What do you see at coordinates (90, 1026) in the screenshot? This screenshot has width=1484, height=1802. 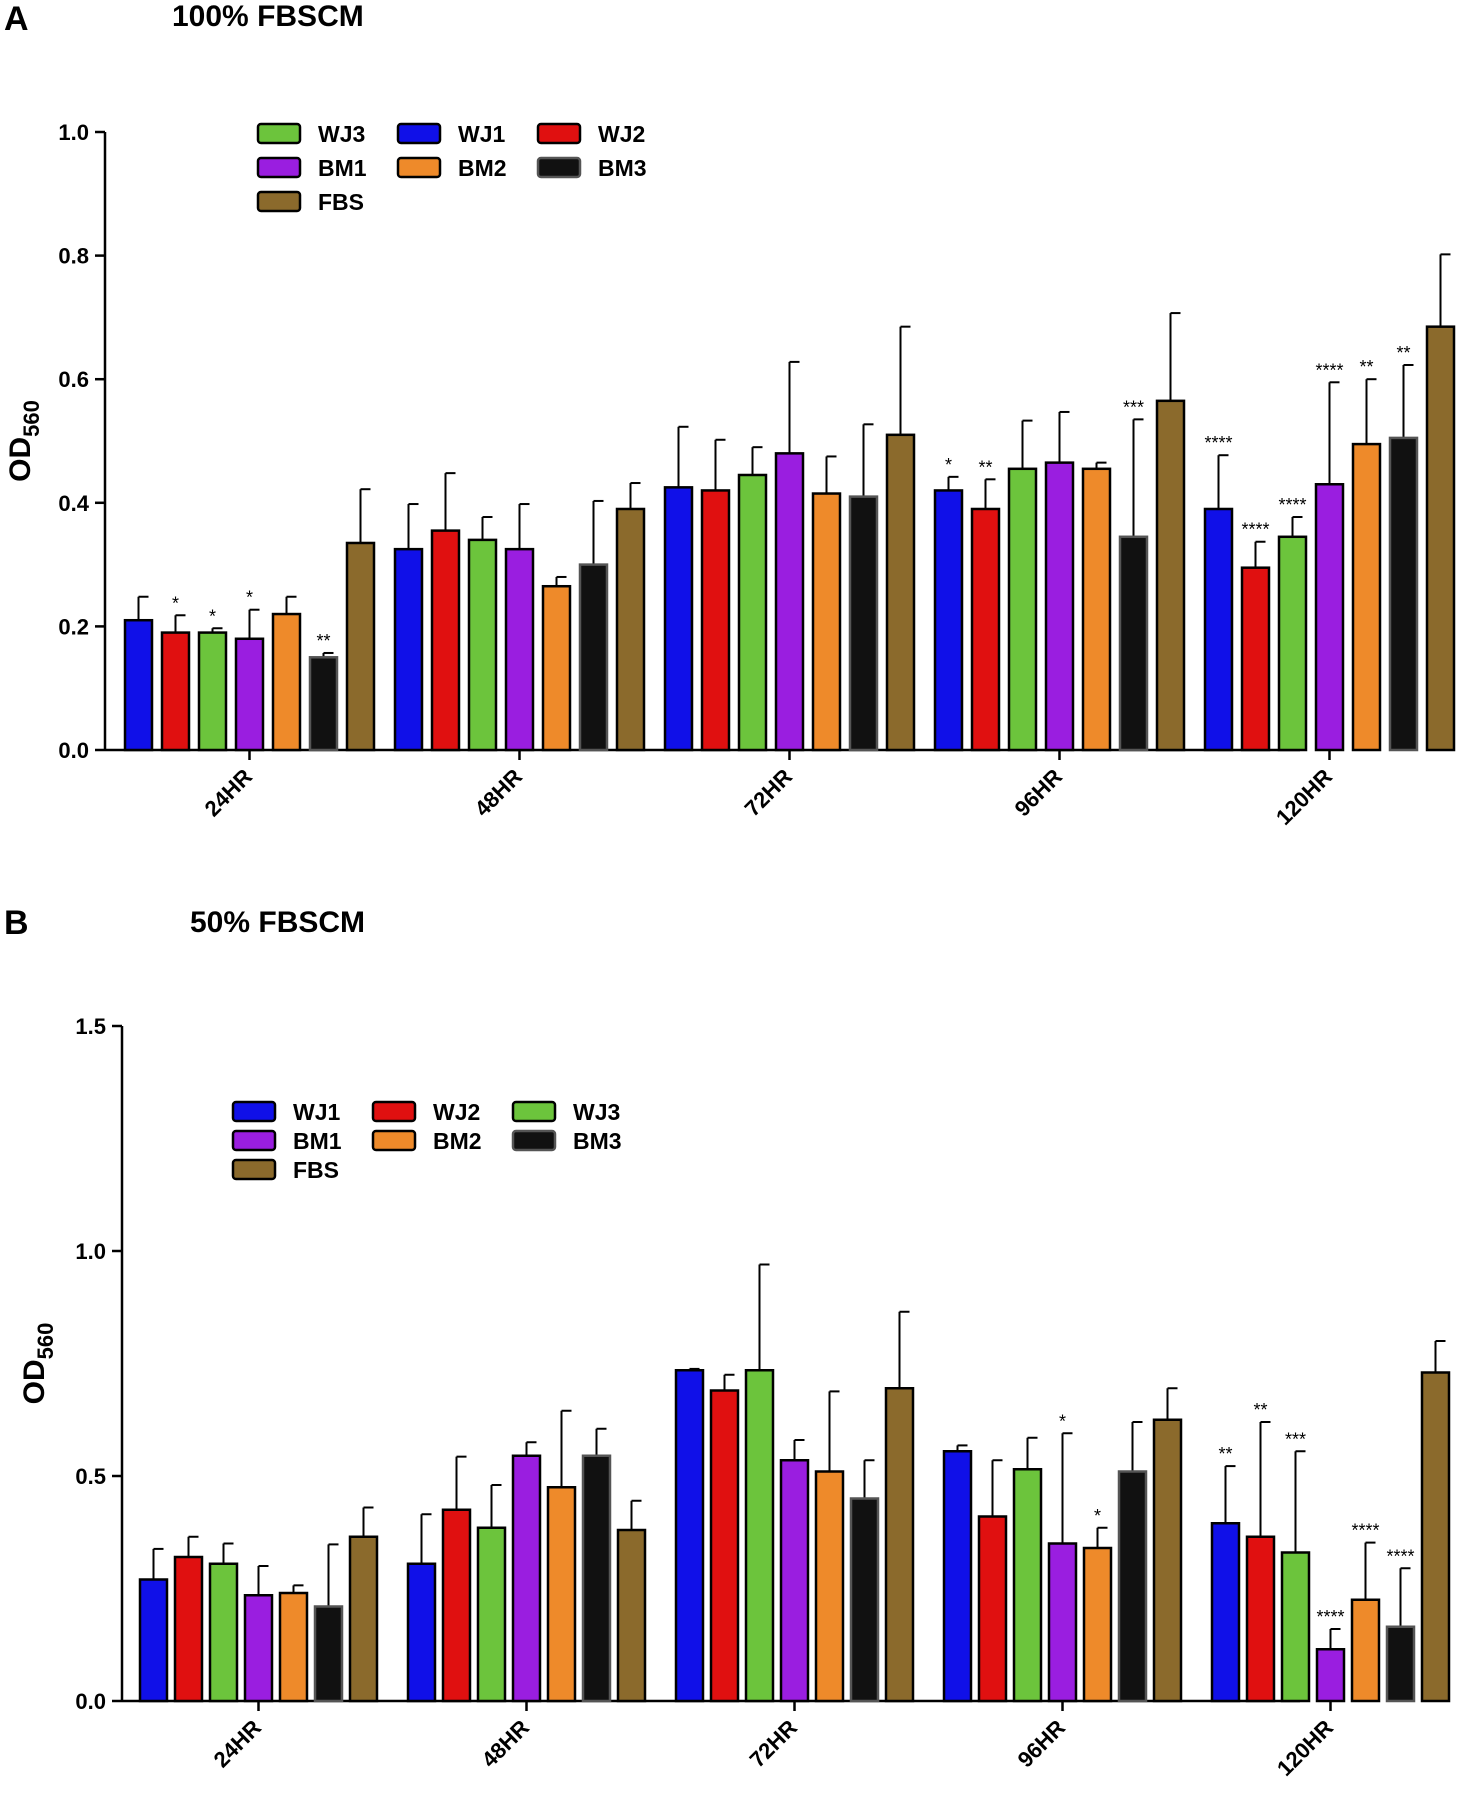 I see `y-tick-label: 1.5` at bounding box center [90, 1026].